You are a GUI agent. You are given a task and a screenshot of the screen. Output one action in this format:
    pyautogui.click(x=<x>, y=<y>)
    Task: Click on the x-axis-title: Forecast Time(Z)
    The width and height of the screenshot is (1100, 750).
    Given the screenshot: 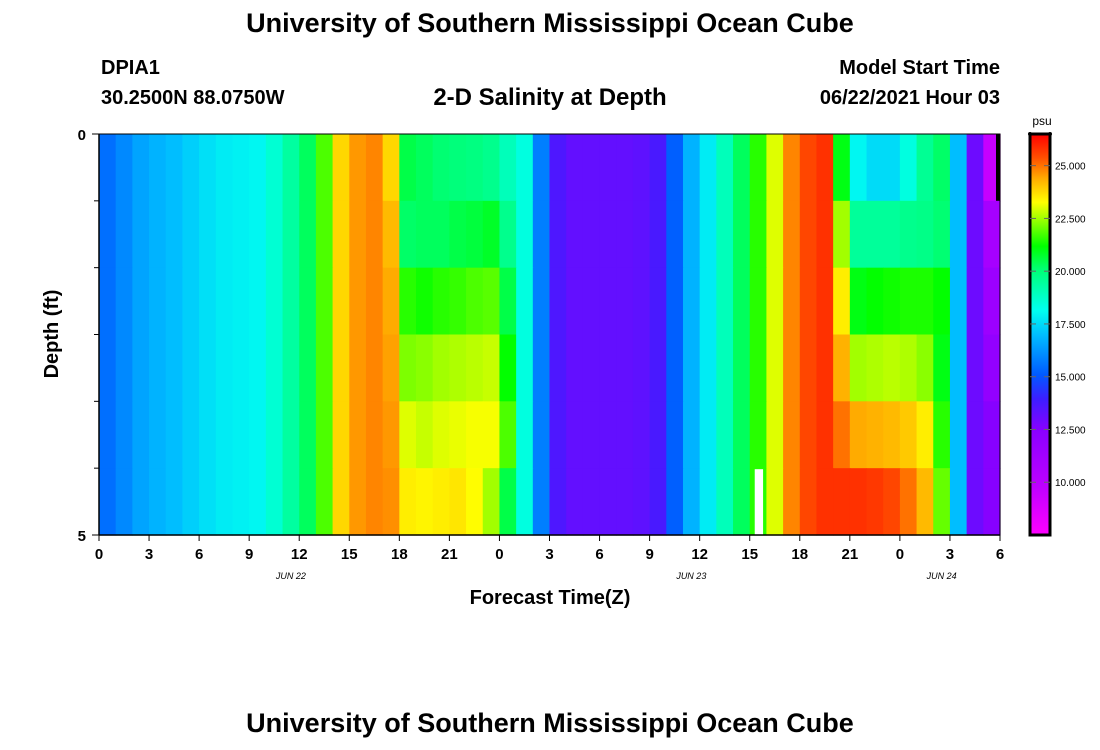 What is the action you would take?
    pyautogui.click(x=550, y=598)
    